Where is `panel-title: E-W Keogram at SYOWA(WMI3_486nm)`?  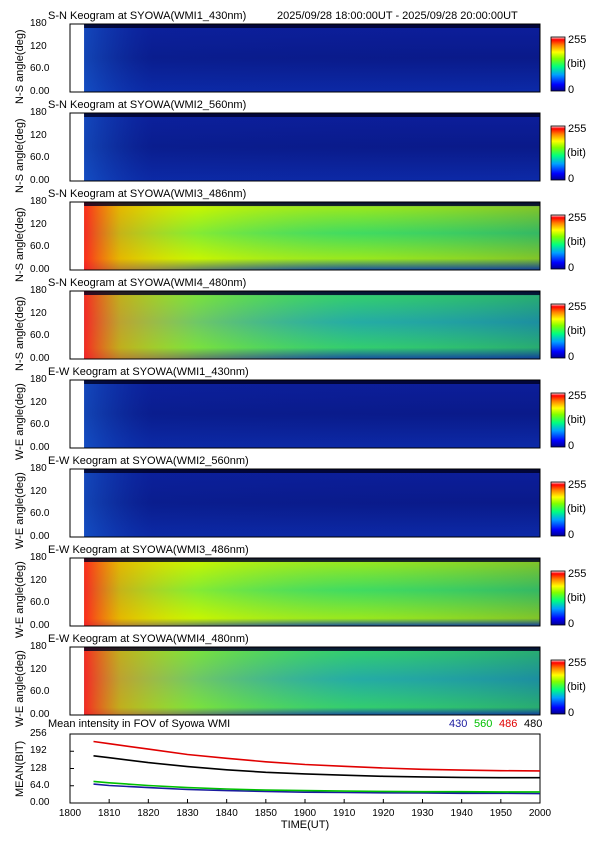
panel-title: E-W Keogram at SYOWA(WMI3_486nm) is located at coordinates (148, 550).